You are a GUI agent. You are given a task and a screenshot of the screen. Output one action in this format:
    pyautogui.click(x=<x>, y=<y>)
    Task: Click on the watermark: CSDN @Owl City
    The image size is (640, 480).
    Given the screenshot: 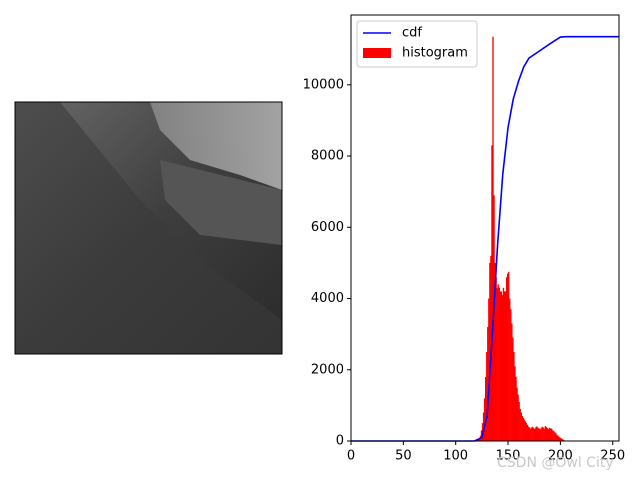 What is the action you would take?
    pyautogui.click(x=555, y=463)
    